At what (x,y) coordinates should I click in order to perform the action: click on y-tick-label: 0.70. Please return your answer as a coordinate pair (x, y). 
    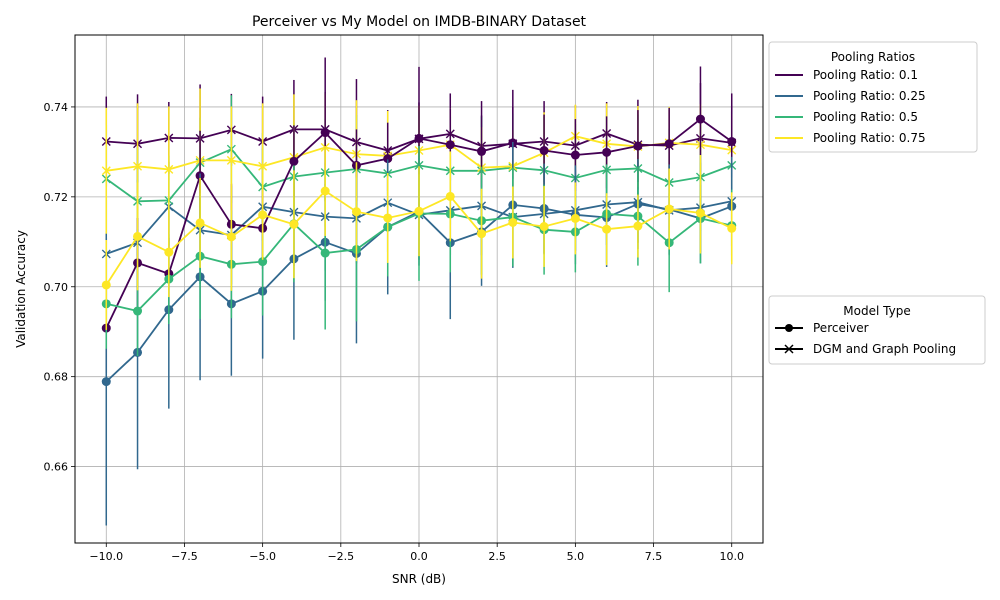
    Looking at the image, I should click on (56, 287).